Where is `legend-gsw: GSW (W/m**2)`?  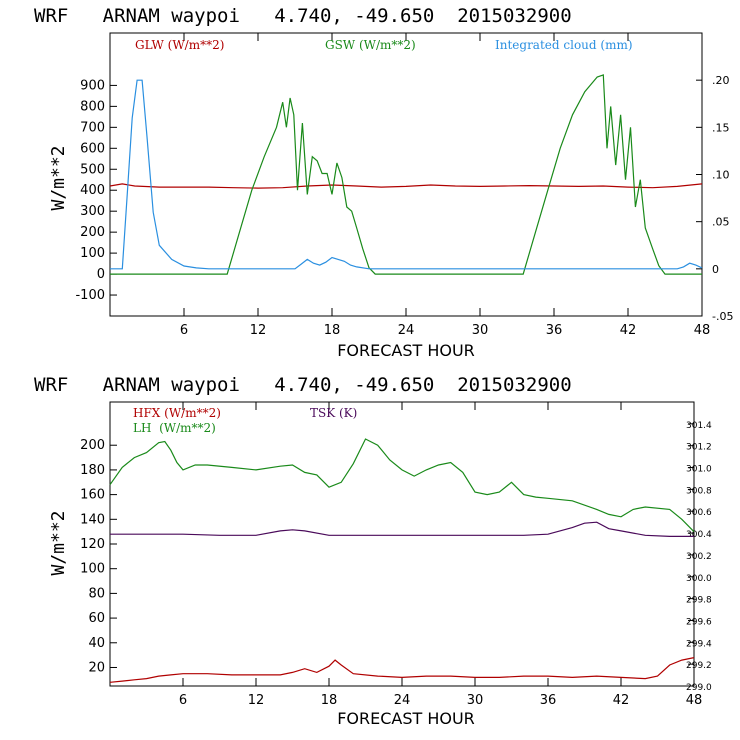
legend-gsw: GSW (W/m**2) is located at coordinates (370, 45).